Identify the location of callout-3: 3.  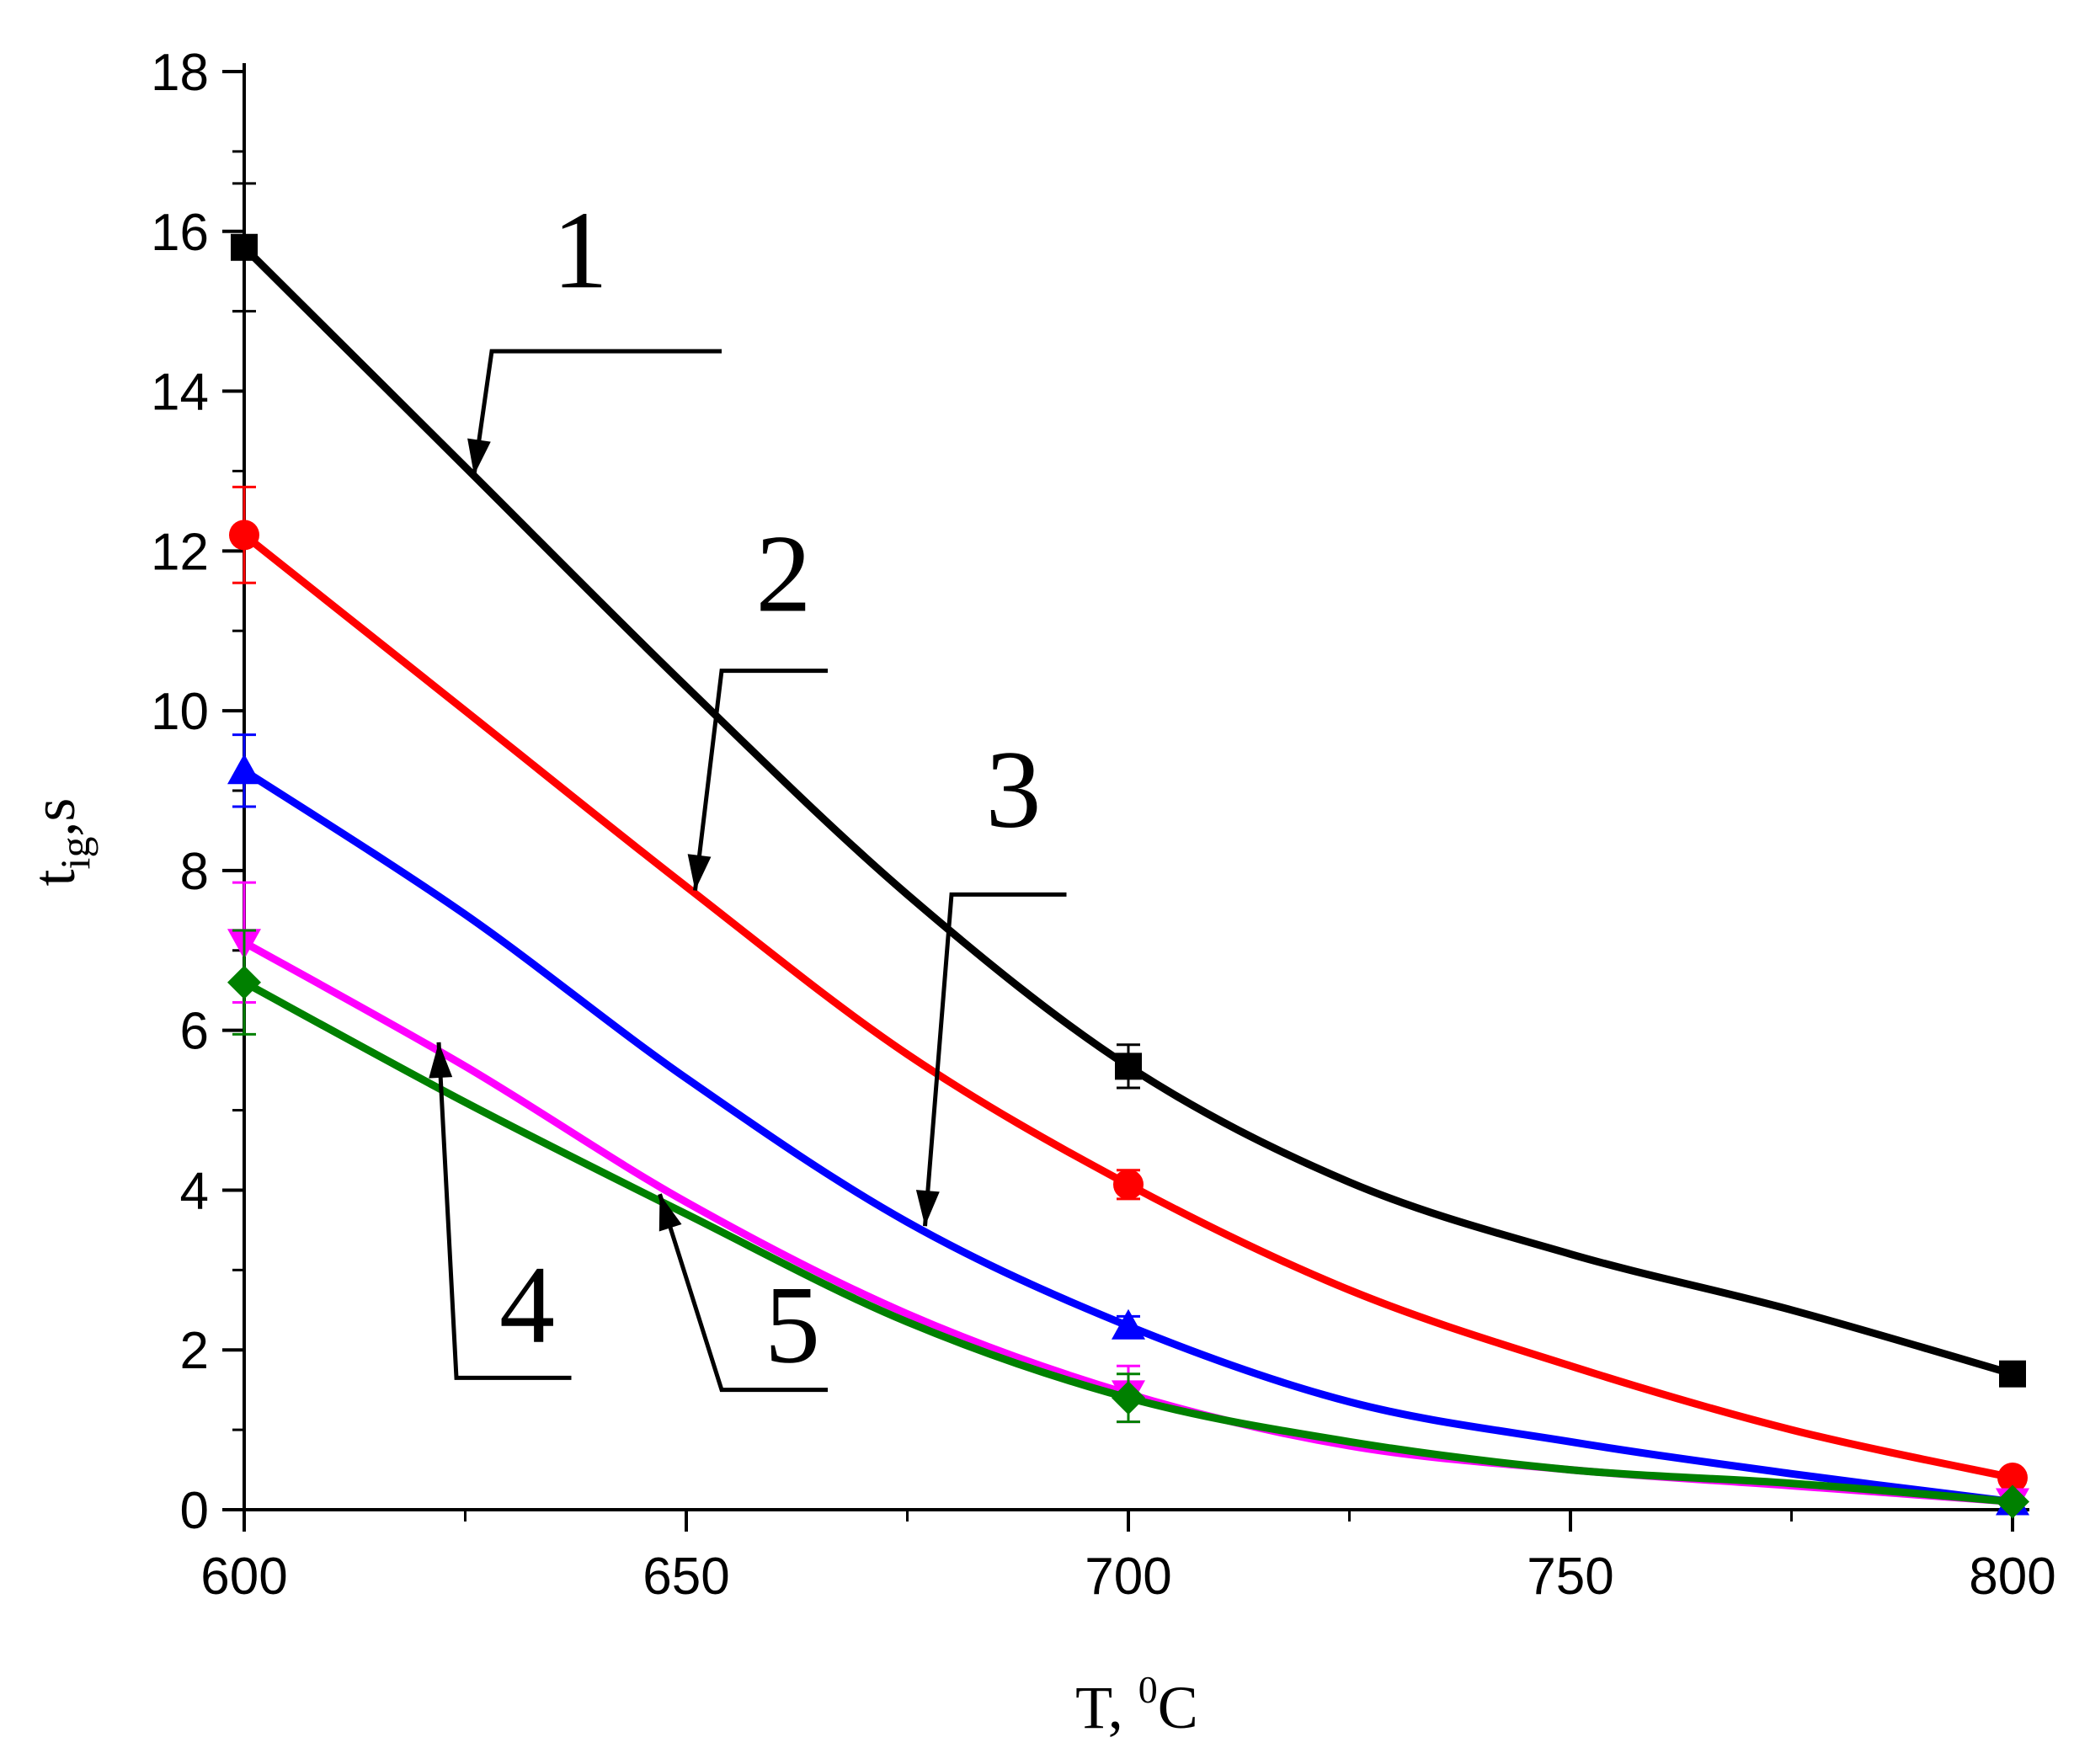
(991, 977).